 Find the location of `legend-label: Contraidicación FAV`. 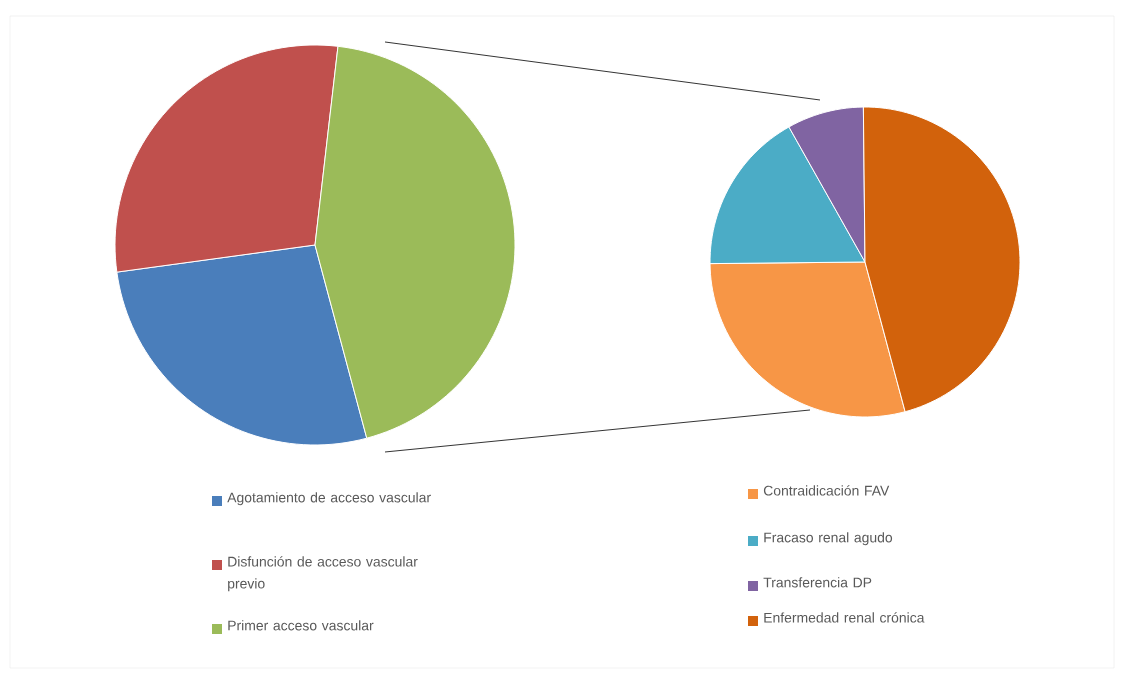

legend-label: Contraidicación FAV is located at coordinates (826, 490).